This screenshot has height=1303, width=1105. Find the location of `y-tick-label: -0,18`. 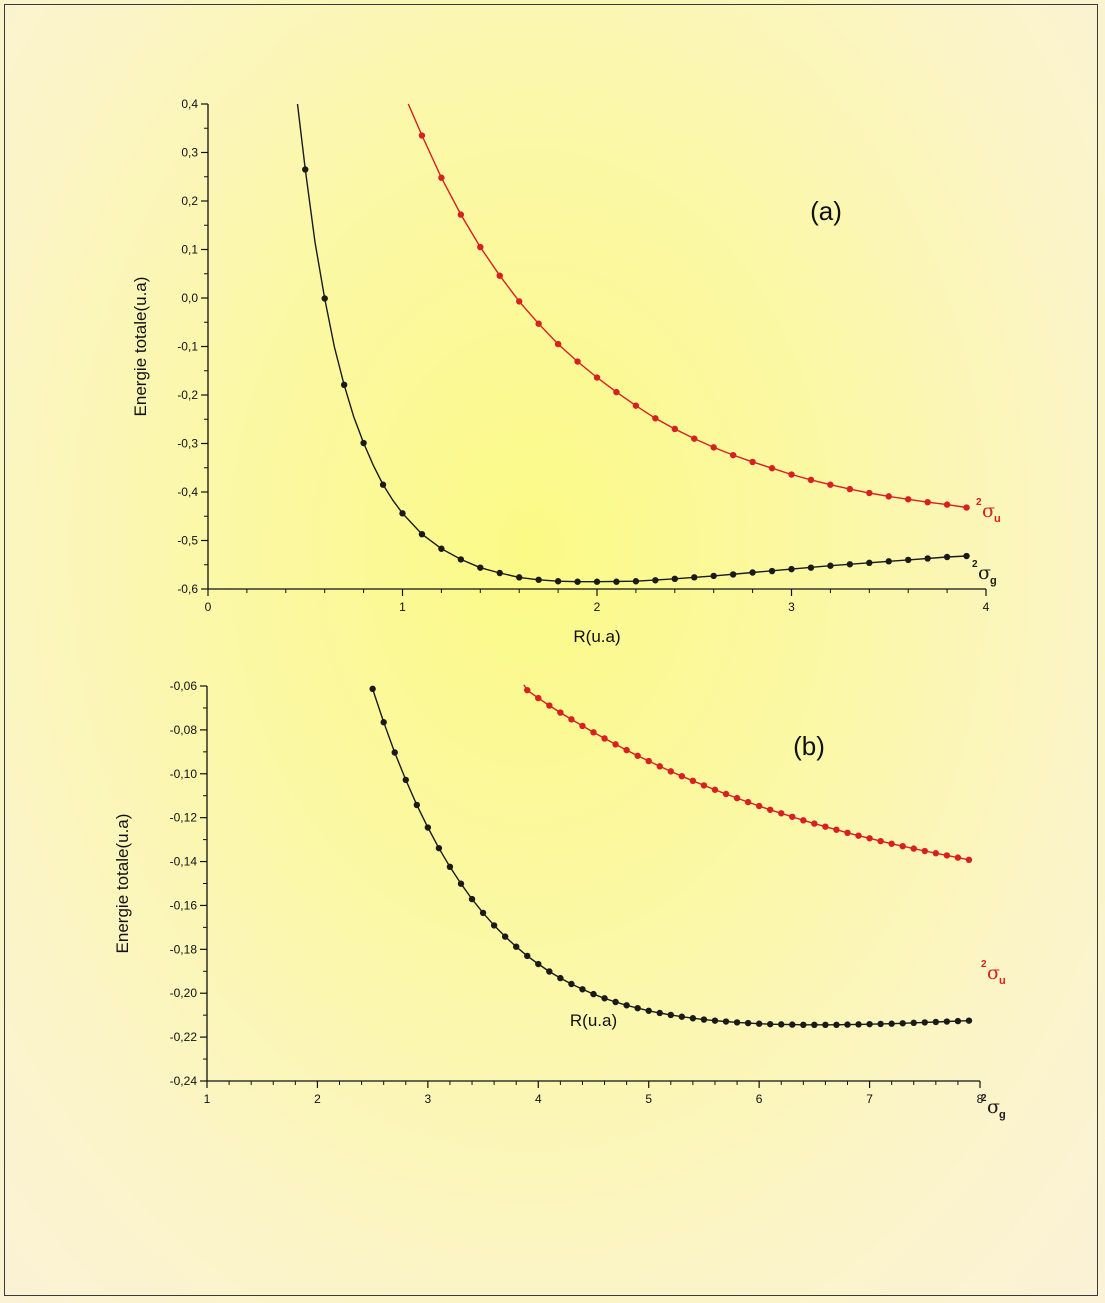

y-tick-label: -0,18 is located at coordinates (184, 949).